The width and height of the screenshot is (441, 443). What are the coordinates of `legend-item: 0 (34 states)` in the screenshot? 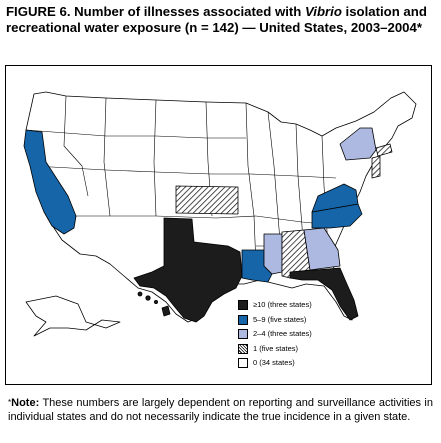 It's located at (275, 363).